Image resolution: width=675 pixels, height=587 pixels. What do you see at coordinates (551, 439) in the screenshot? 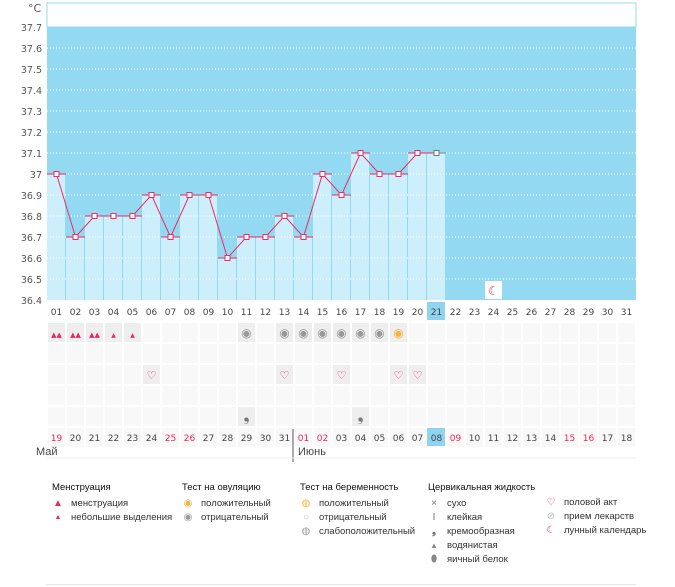
I see `date-label: 14` at bounding box center [551, 439].